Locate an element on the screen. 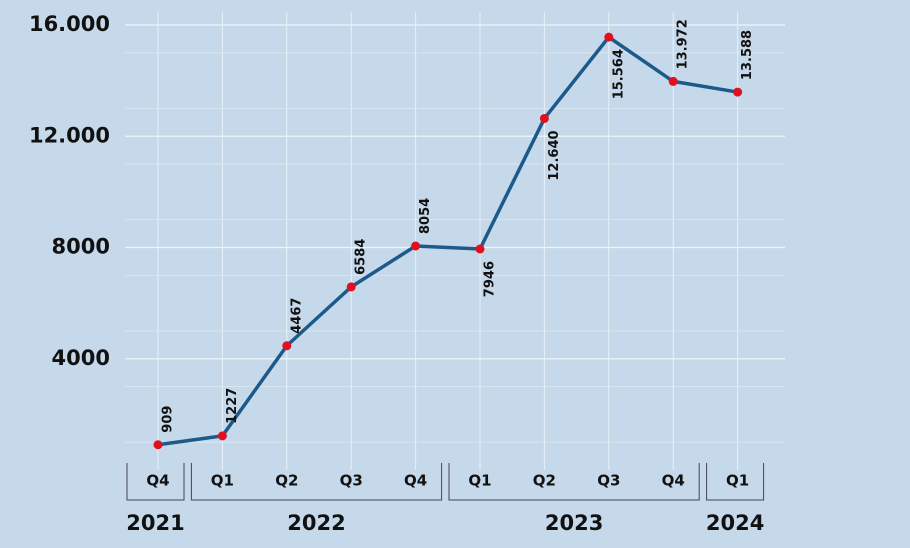 The width and height of the screenshot is (910, 548). y-tick-label: 4000 is located at coordinates (81, 358).